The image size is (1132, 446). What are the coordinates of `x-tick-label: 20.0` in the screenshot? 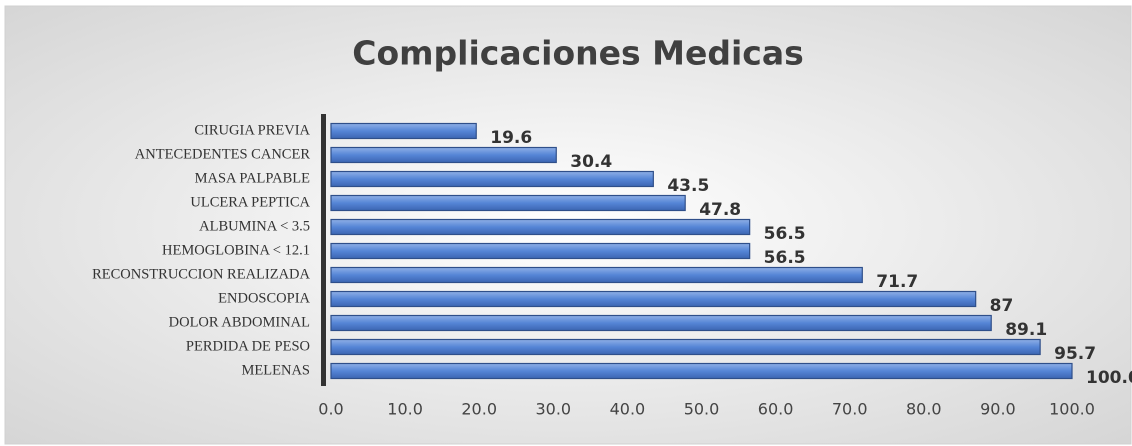 It's located at (479, 409).